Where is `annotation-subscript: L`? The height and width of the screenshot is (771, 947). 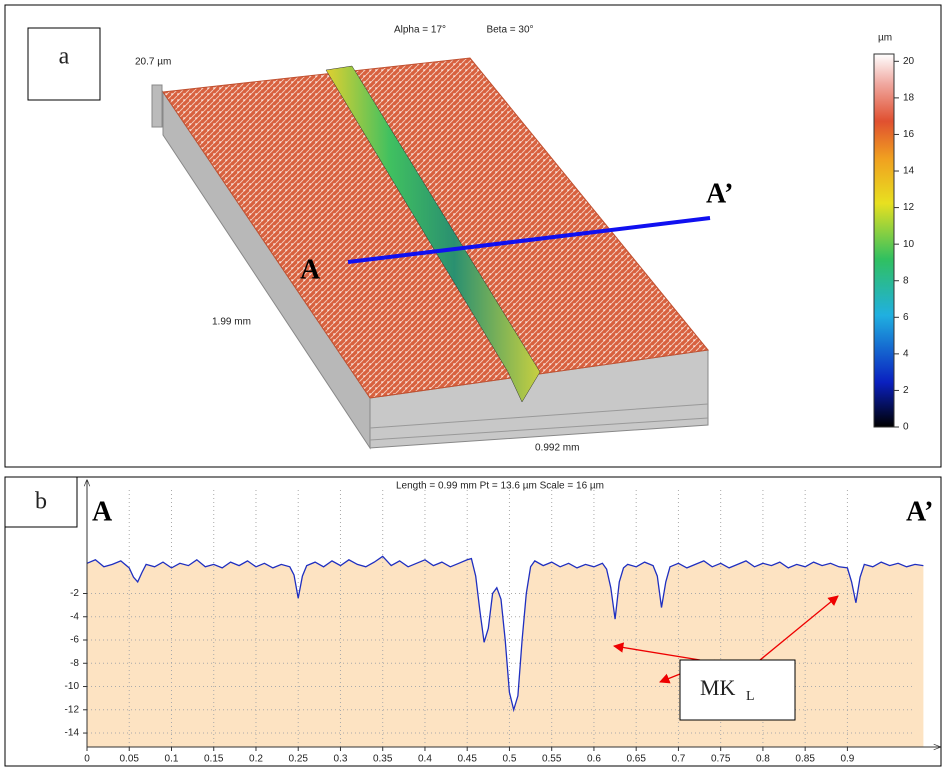 annotation-subscript: L is located at coordinates (750, 696).